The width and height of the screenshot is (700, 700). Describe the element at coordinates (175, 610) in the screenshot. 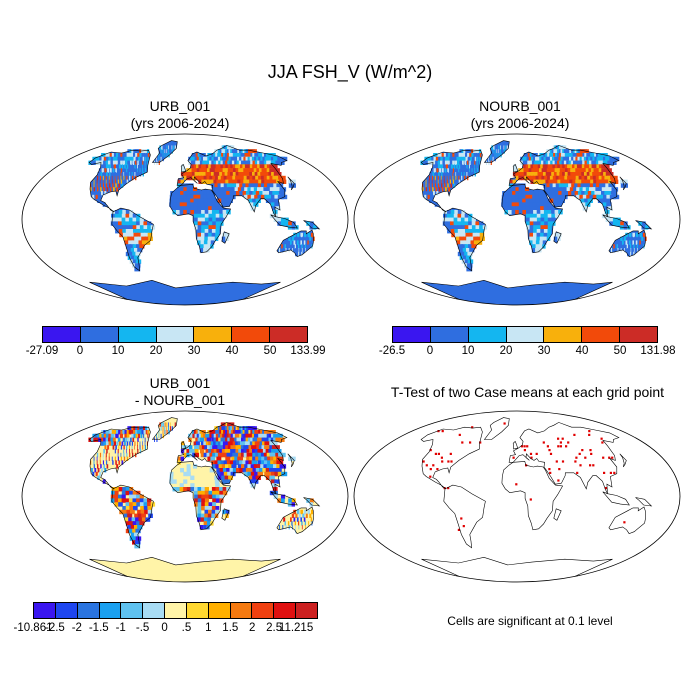

I see `colorbar-difference` at that location.